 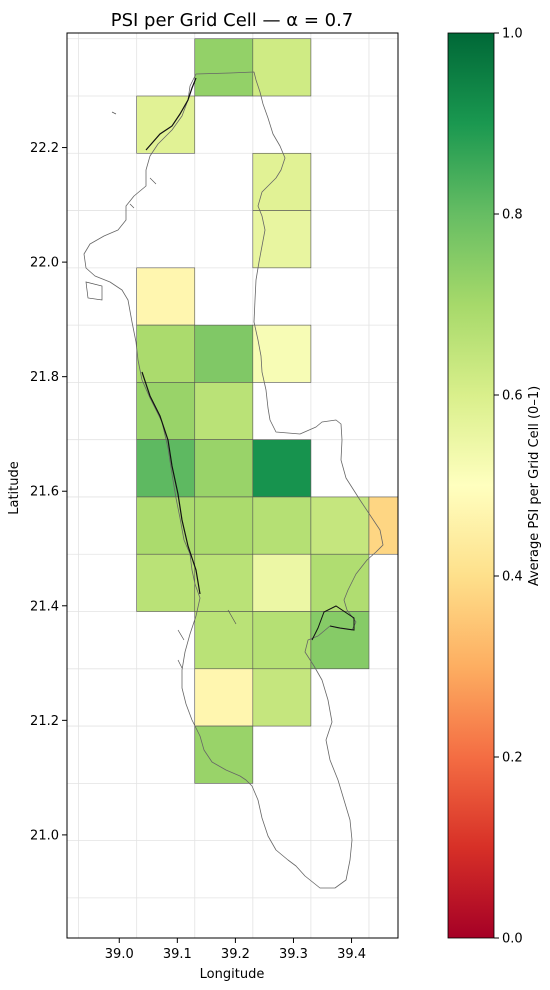 I want to click on colorbar-tick-label: 0.6, so click(x=512, y=396).